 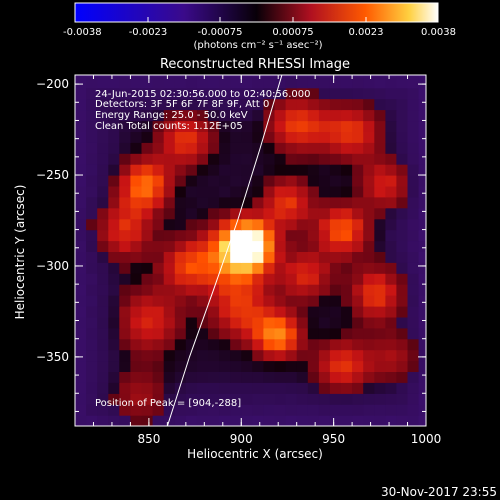 I want to click on colorbar-tick-label: 0.00075, so click(x=292, y=32).